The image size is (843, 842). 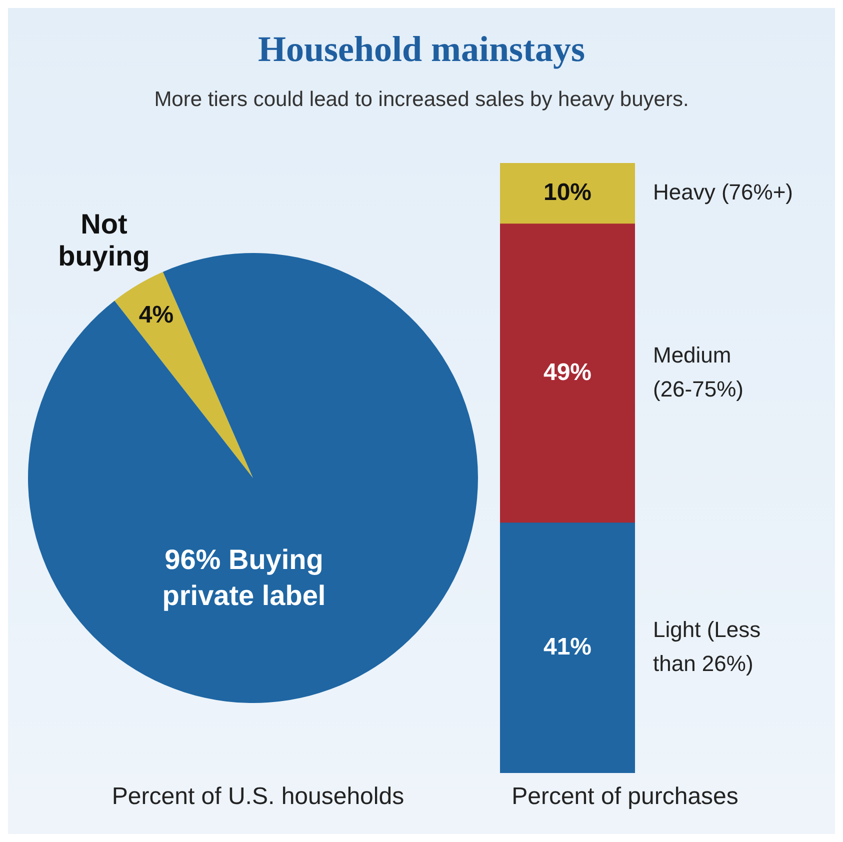 I want to click on data-label: 10%, so click(x=567, y=192).